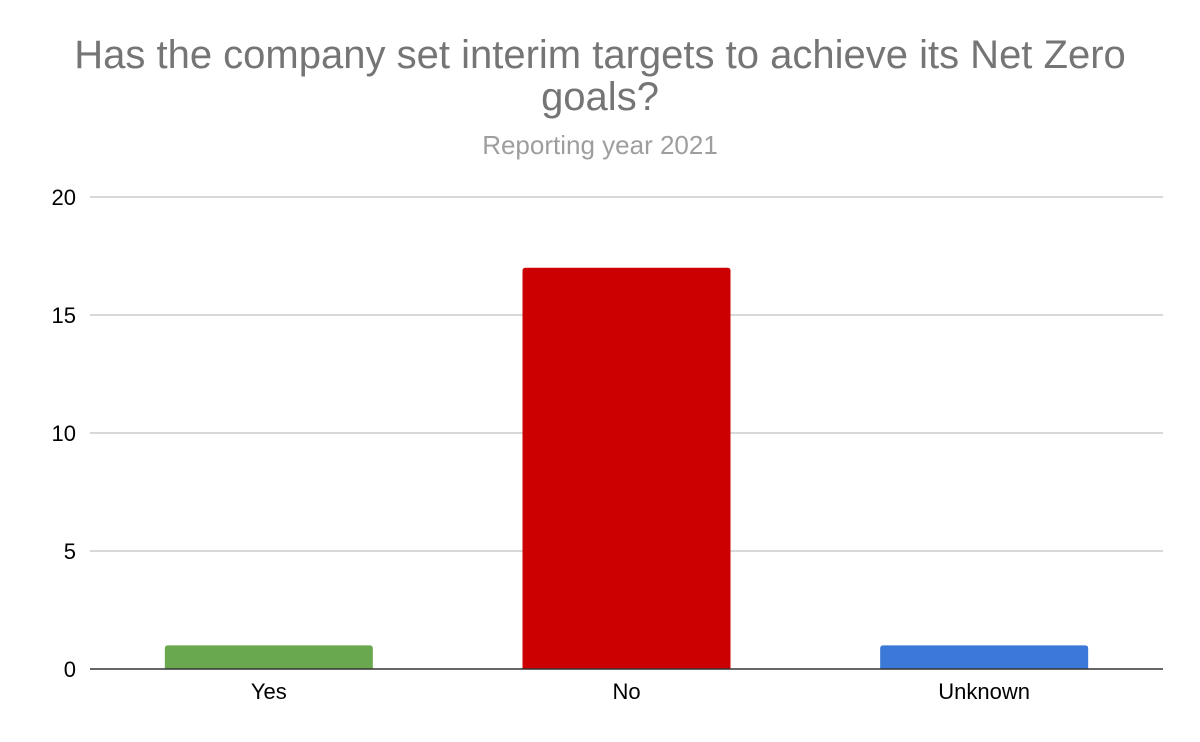 Image resolution: width=1200 pixels, height=742 pixels. Describe the element at coordinates (984, 691) in the screenshot. I see `x-tick-label: Unknown` at that location.